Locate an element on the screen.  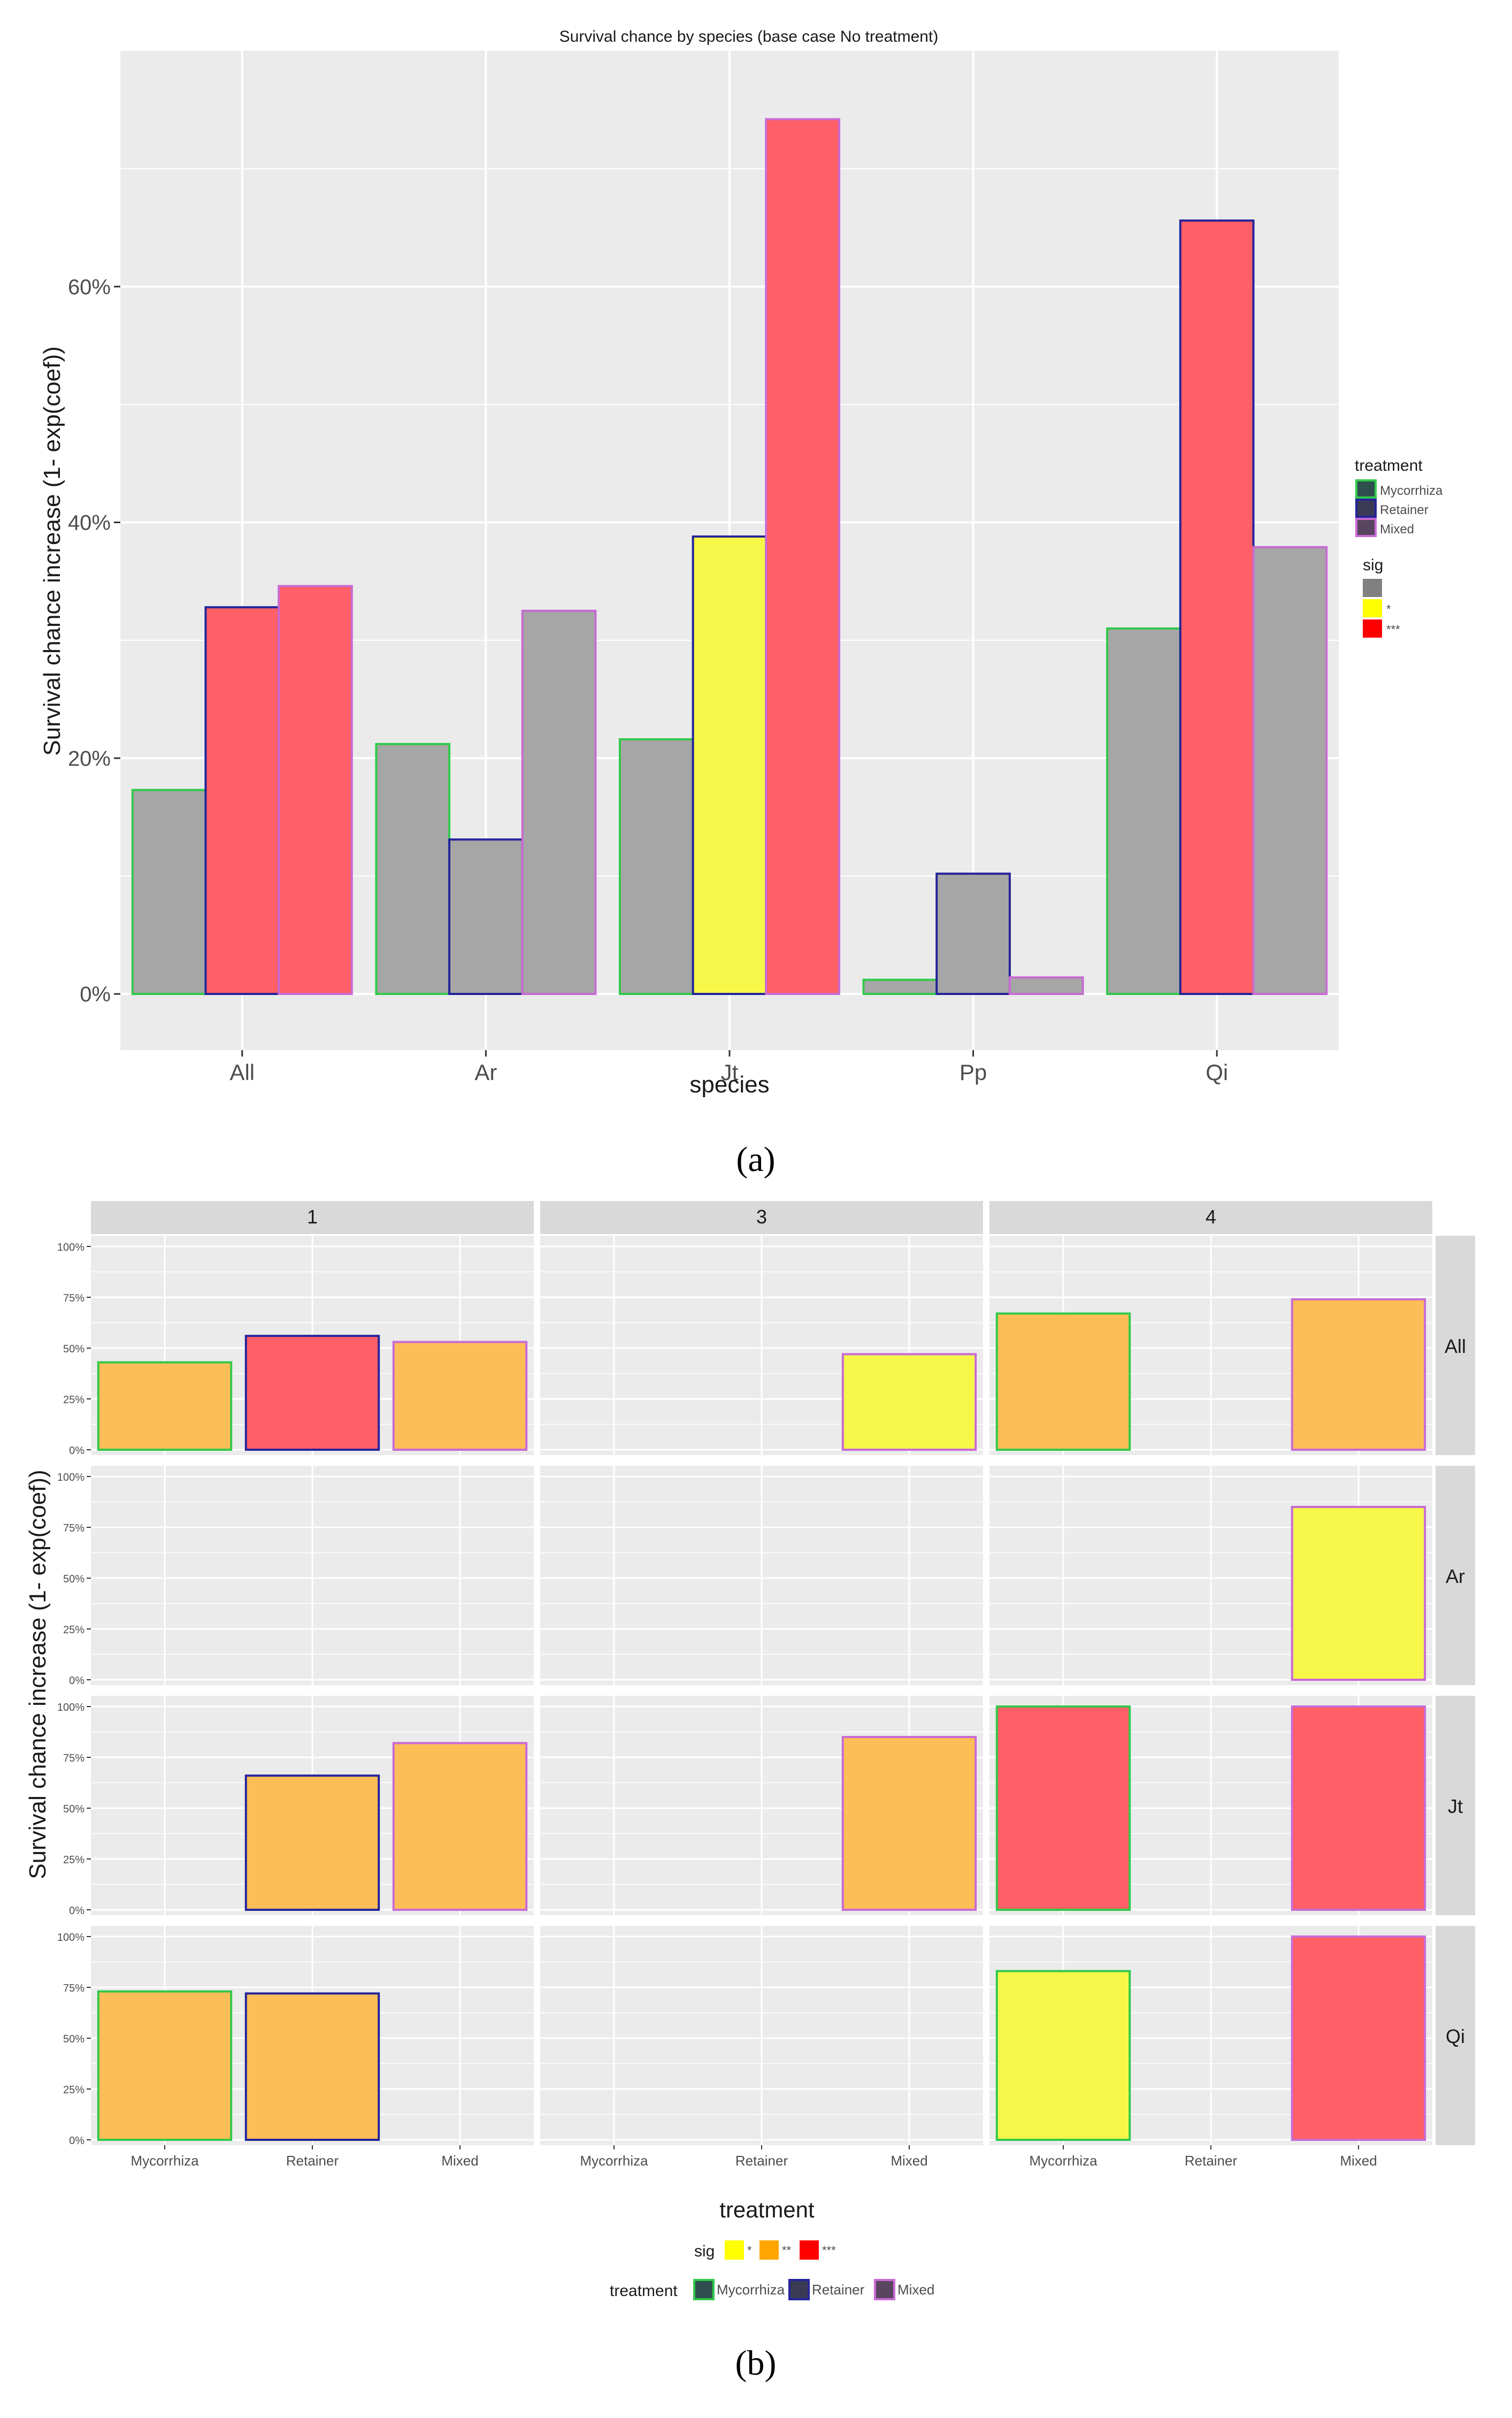
facet-strip-row-label: Ar is located at coordinates (1455, 1576).